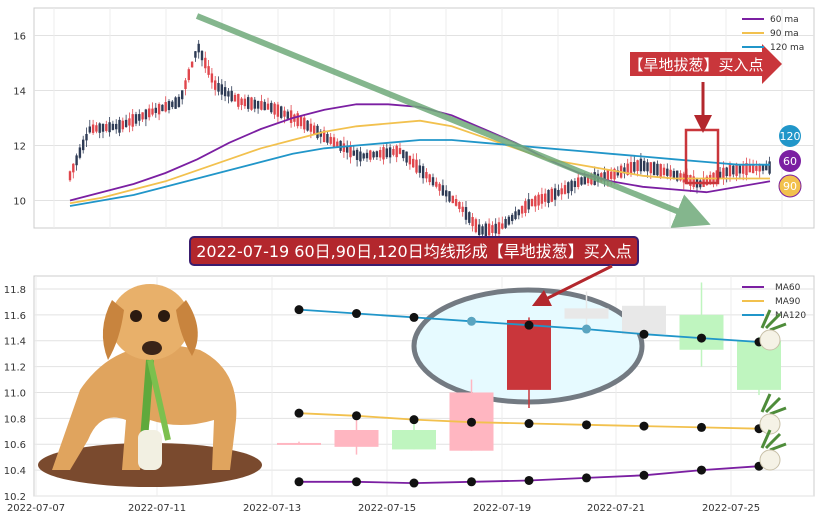 This screenshot has width=822, height=520. I want to click on badge-120-circle, so click(790, 136).